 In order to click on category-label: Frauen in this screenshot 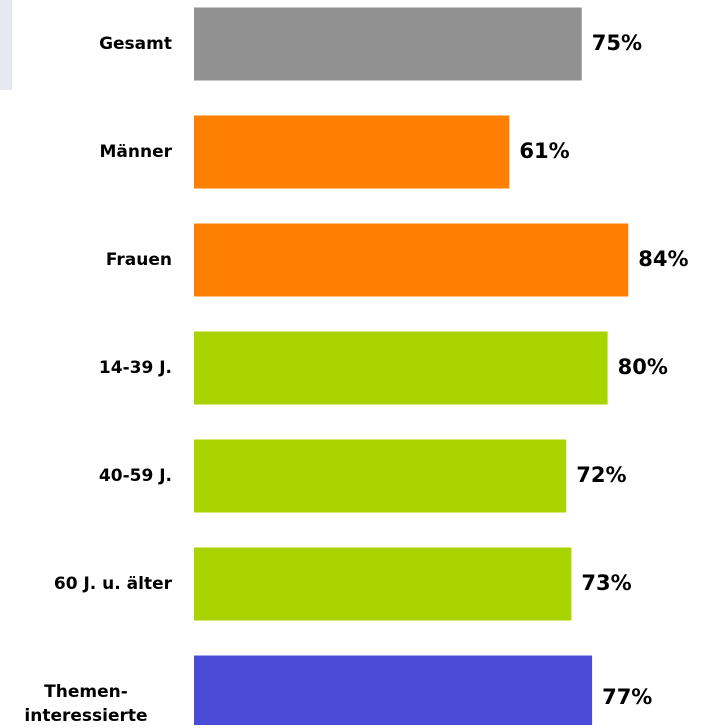, I will do `click(138, 260)`.